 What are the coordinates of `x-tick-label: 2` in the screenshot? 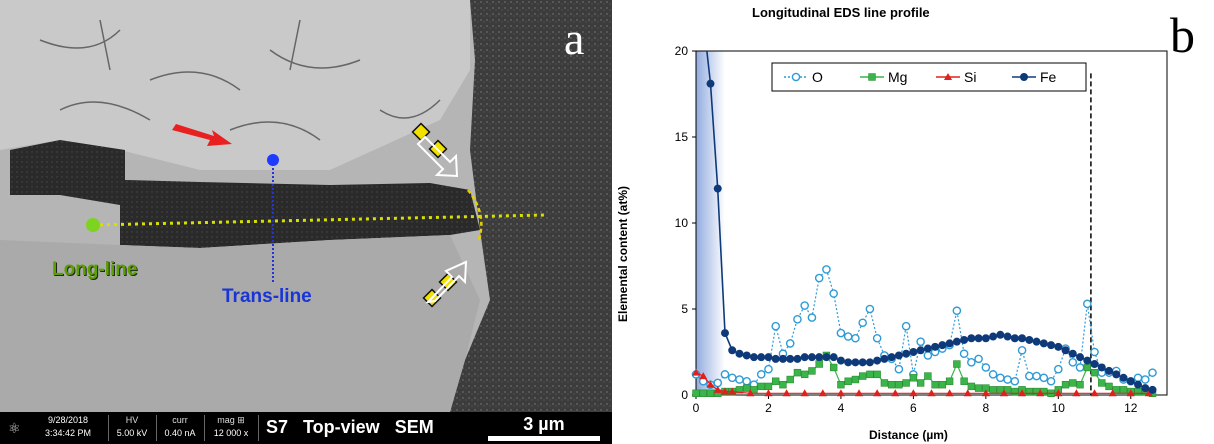 It's located at (768, 408).